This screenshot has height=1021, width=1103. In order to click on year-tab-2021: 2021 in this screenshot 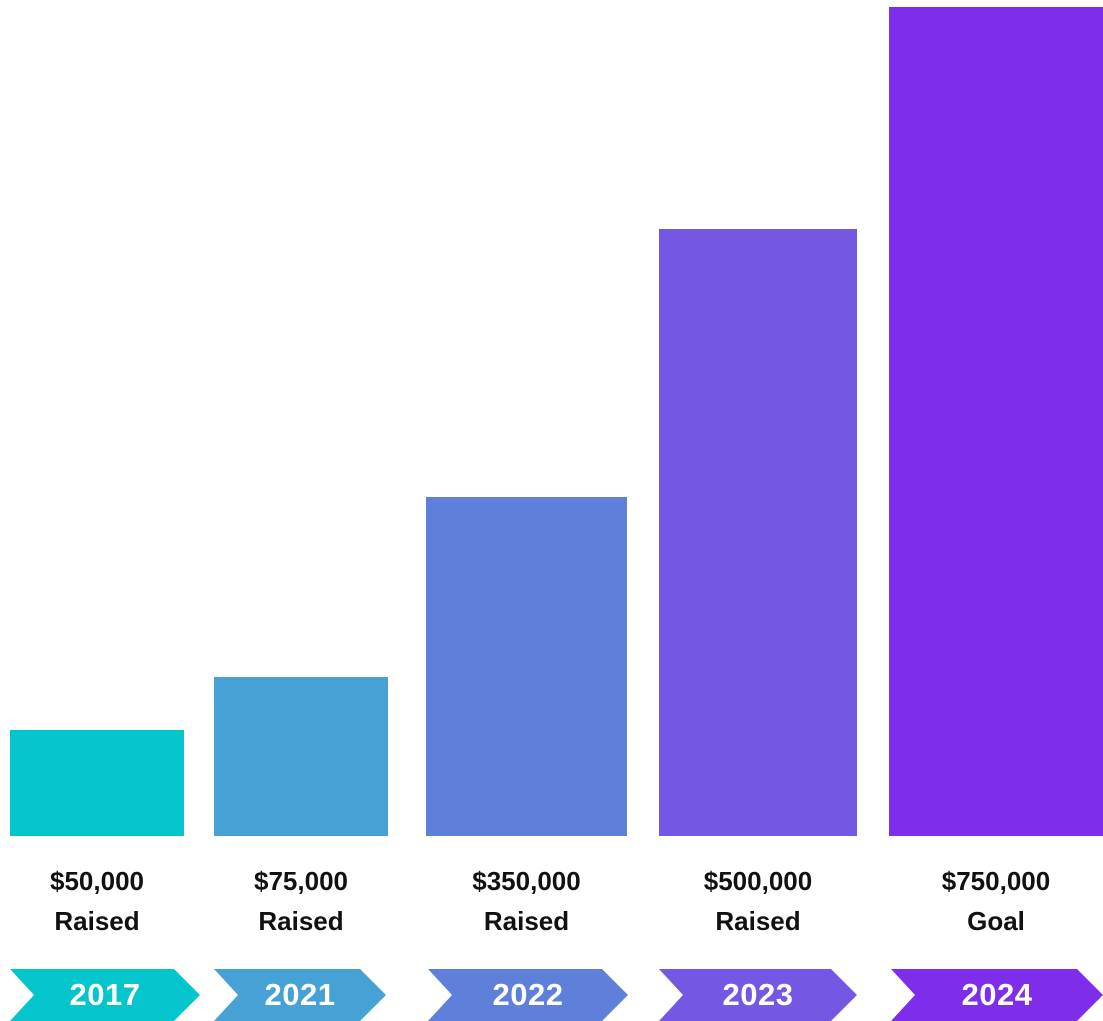, I will do `click(300, 995)`.